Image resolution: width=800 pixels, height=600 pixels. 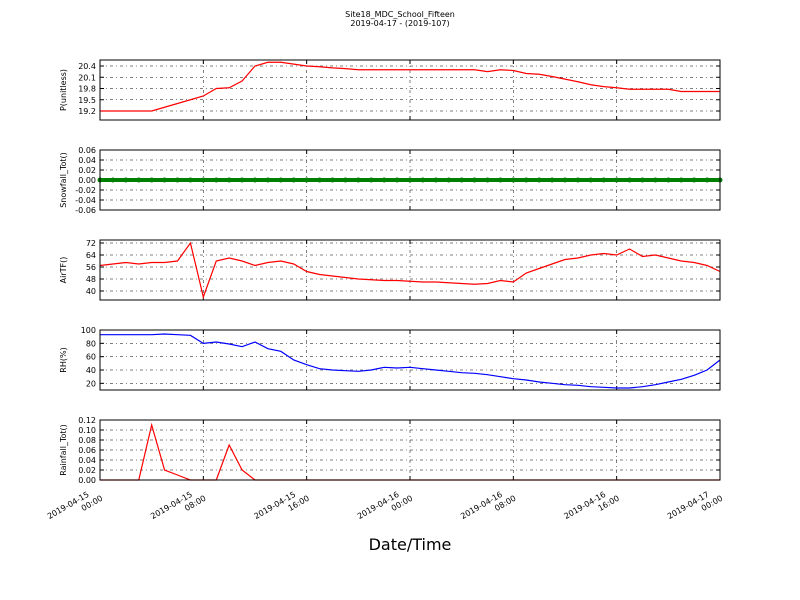 I want to click on y-tick-label: 19.2, so click(x=87, y=111).